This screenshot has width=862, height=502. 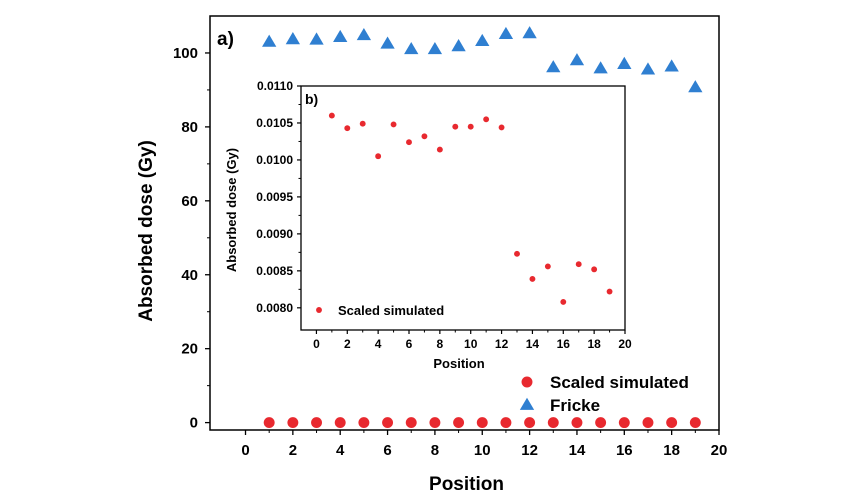 I want to click on main-x-tick-label: 18, so click(x=671, y=450).